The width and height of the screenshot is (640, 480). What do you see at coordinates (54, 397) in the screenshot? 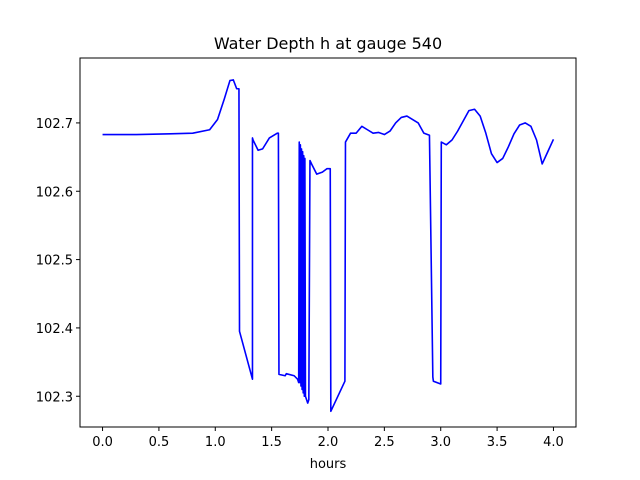
I see `y-tick-label: 102.3` at bounding box center [54, 397].